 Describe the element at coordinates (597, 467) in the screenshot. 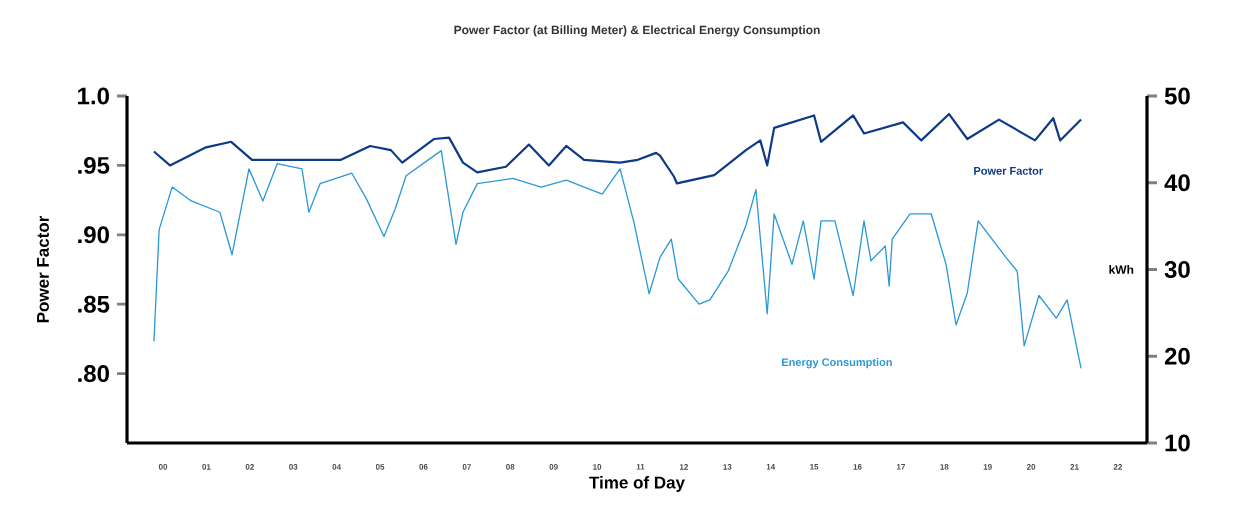

I see `x-tick-label: 10` at that location.